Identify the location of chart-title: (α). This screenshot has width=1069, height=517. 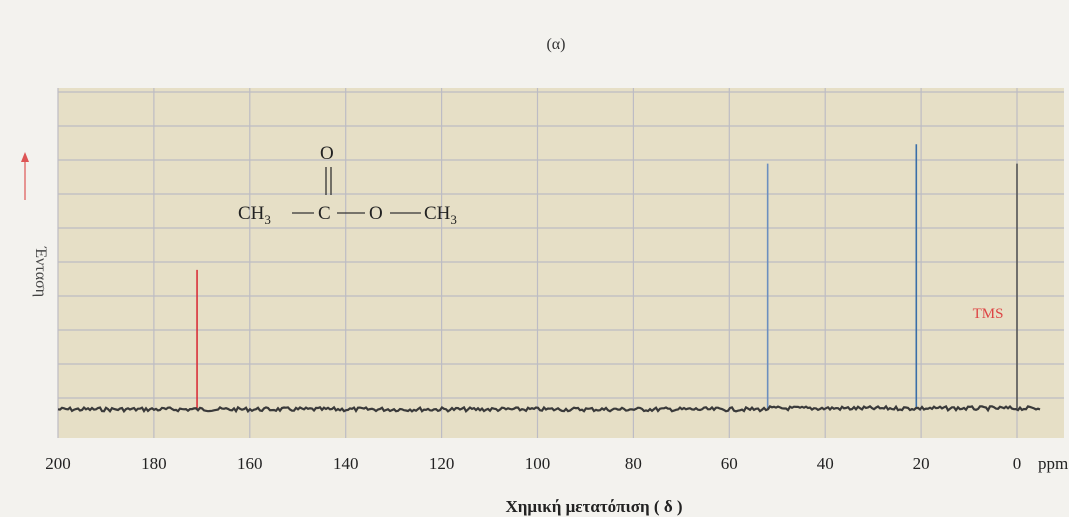
(555, 44).